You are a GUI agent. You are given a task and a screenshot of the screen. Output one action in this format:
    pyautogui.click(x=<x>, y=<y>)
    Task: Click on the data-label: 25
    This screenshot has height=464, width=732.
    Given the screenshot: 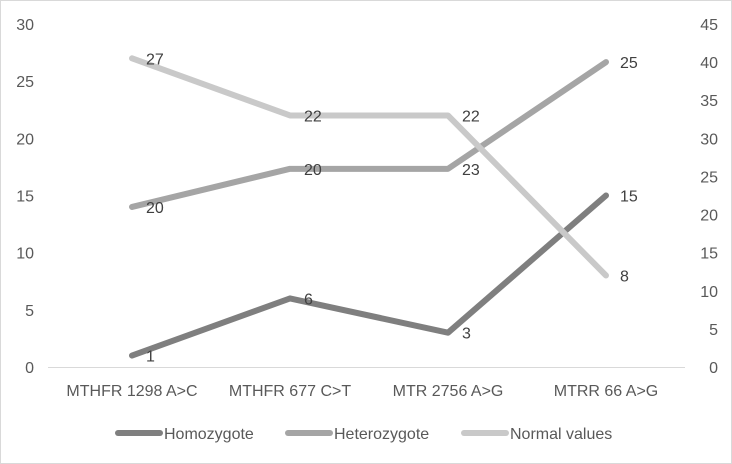 What is the action you would take?
    pyautogui.click(x=629, y=63)
    